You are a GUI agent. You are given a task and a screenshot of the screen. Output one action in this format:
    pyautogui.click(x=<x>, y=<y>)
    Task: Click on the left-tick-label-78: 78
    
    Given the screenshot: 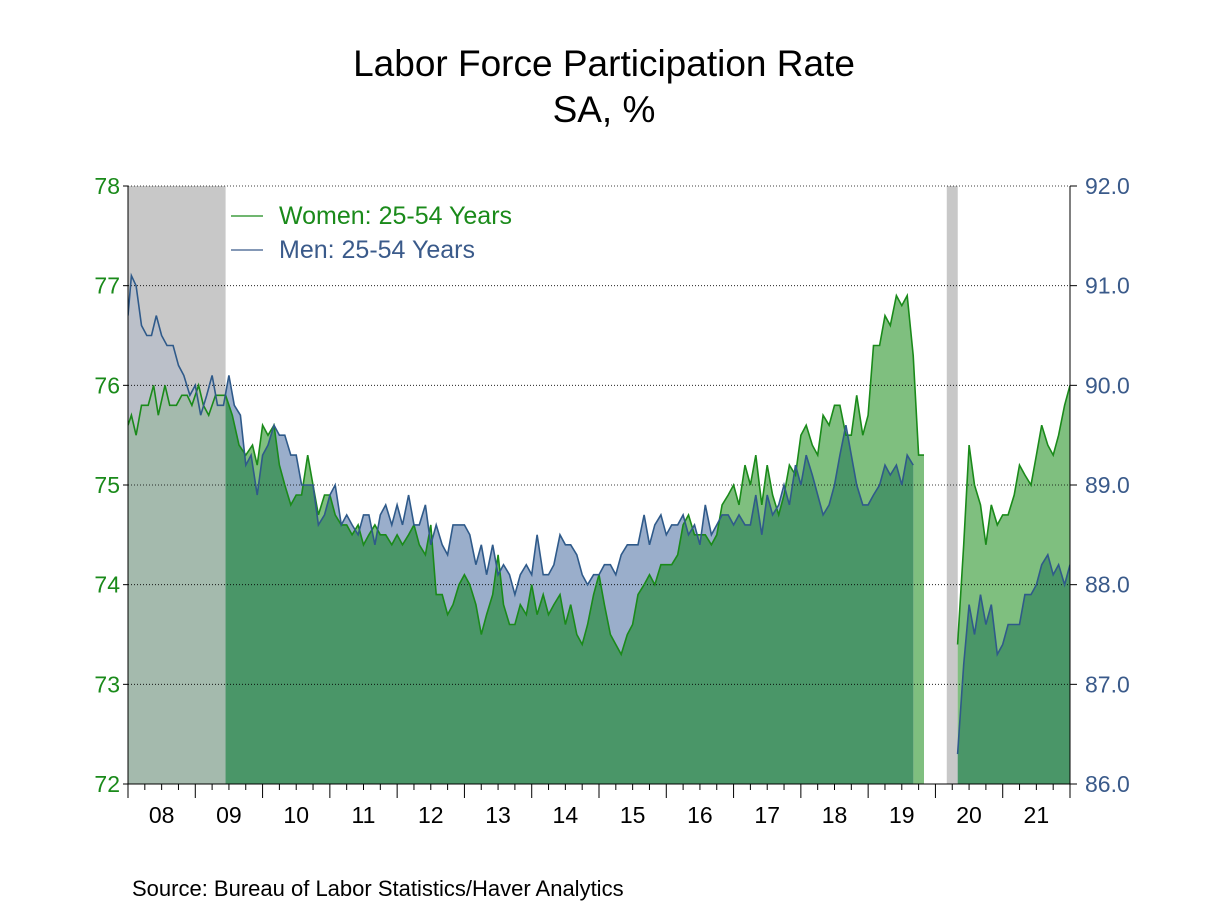 What is the action you would take?
    pyautogui.click(x=107, y=186)
    